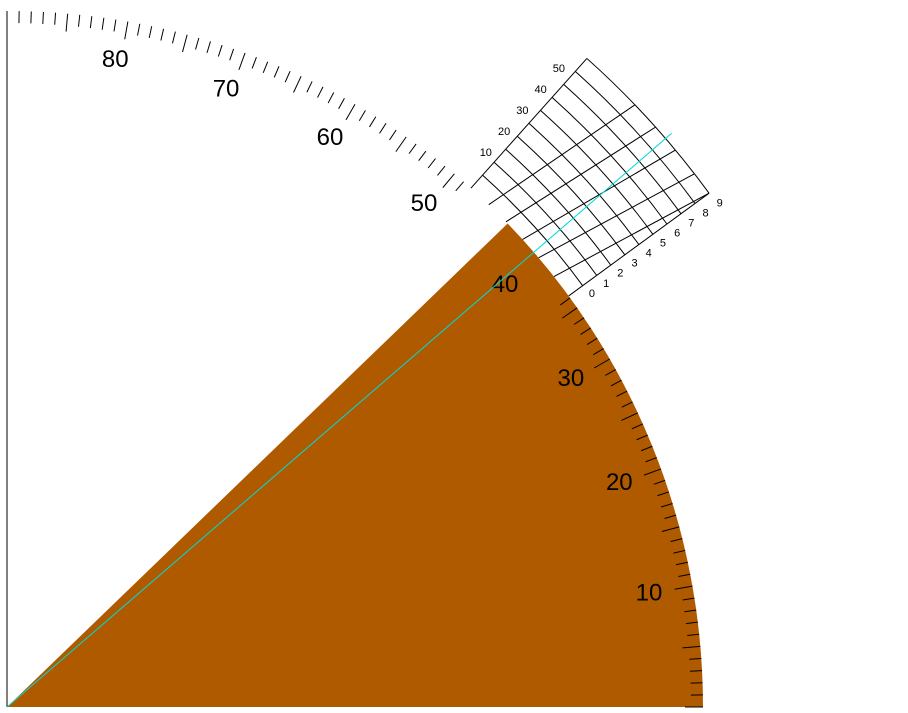 This screenshot has height=713, width=908. I want to click on protractor-label: 60, so click(330, 137).